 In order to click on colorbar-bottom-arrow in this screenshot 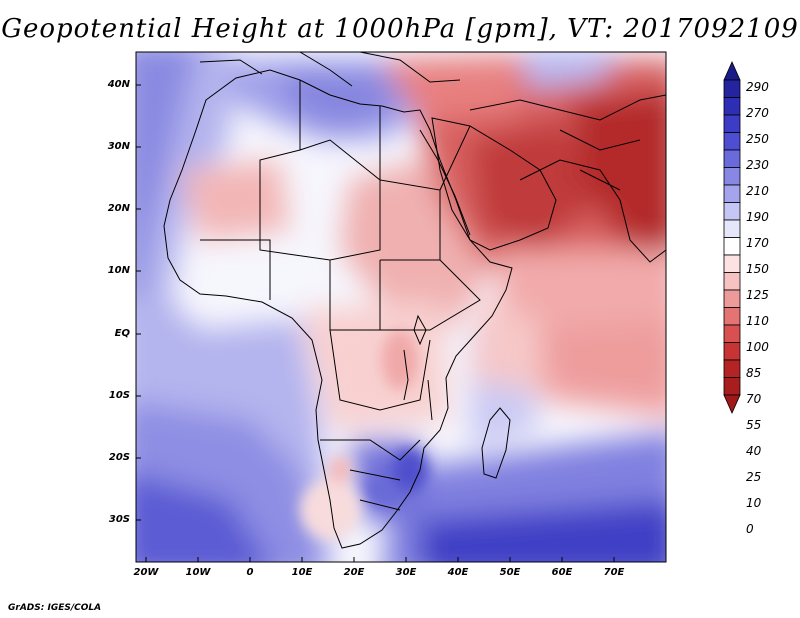, I will do `click(732, 404)`.